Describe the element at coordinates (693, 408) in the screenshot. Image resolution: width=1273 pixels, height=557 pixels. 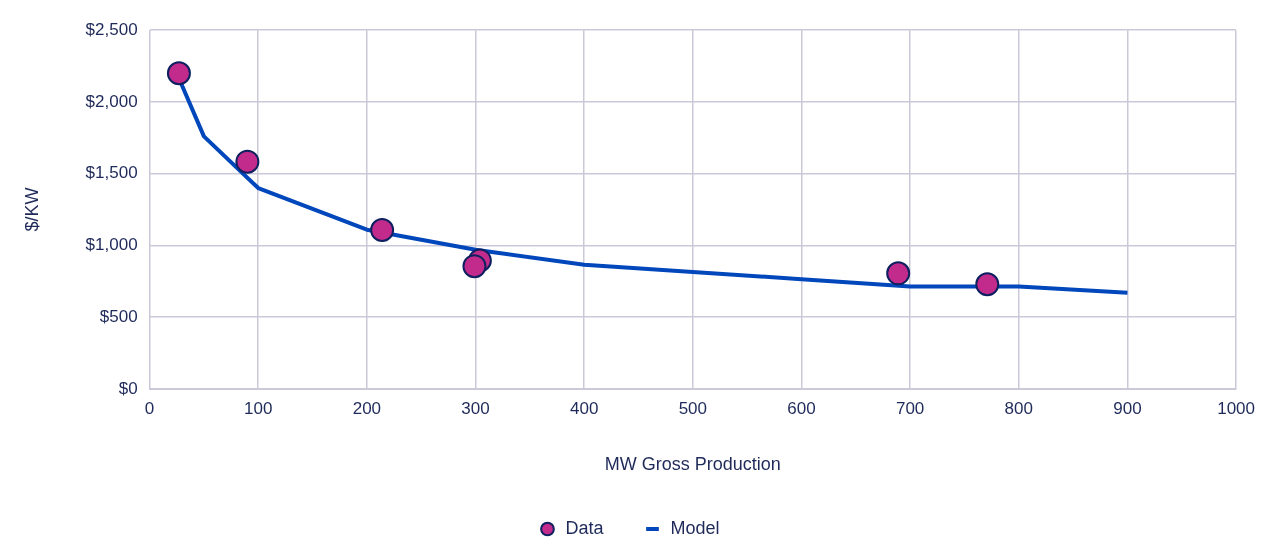
I see `x-tick-label: 500` at that location.